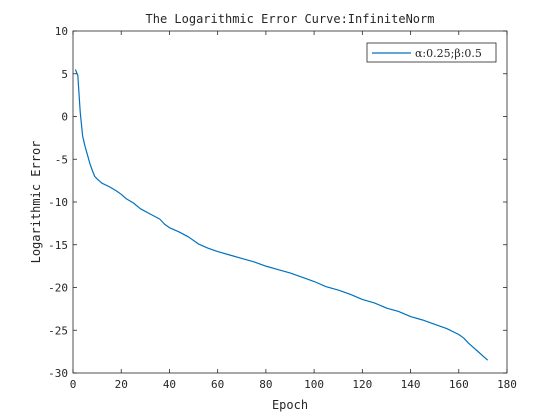 This screenshot has height=420, width=560. I want to click on x-tick-label: 120, so click(362, 384).